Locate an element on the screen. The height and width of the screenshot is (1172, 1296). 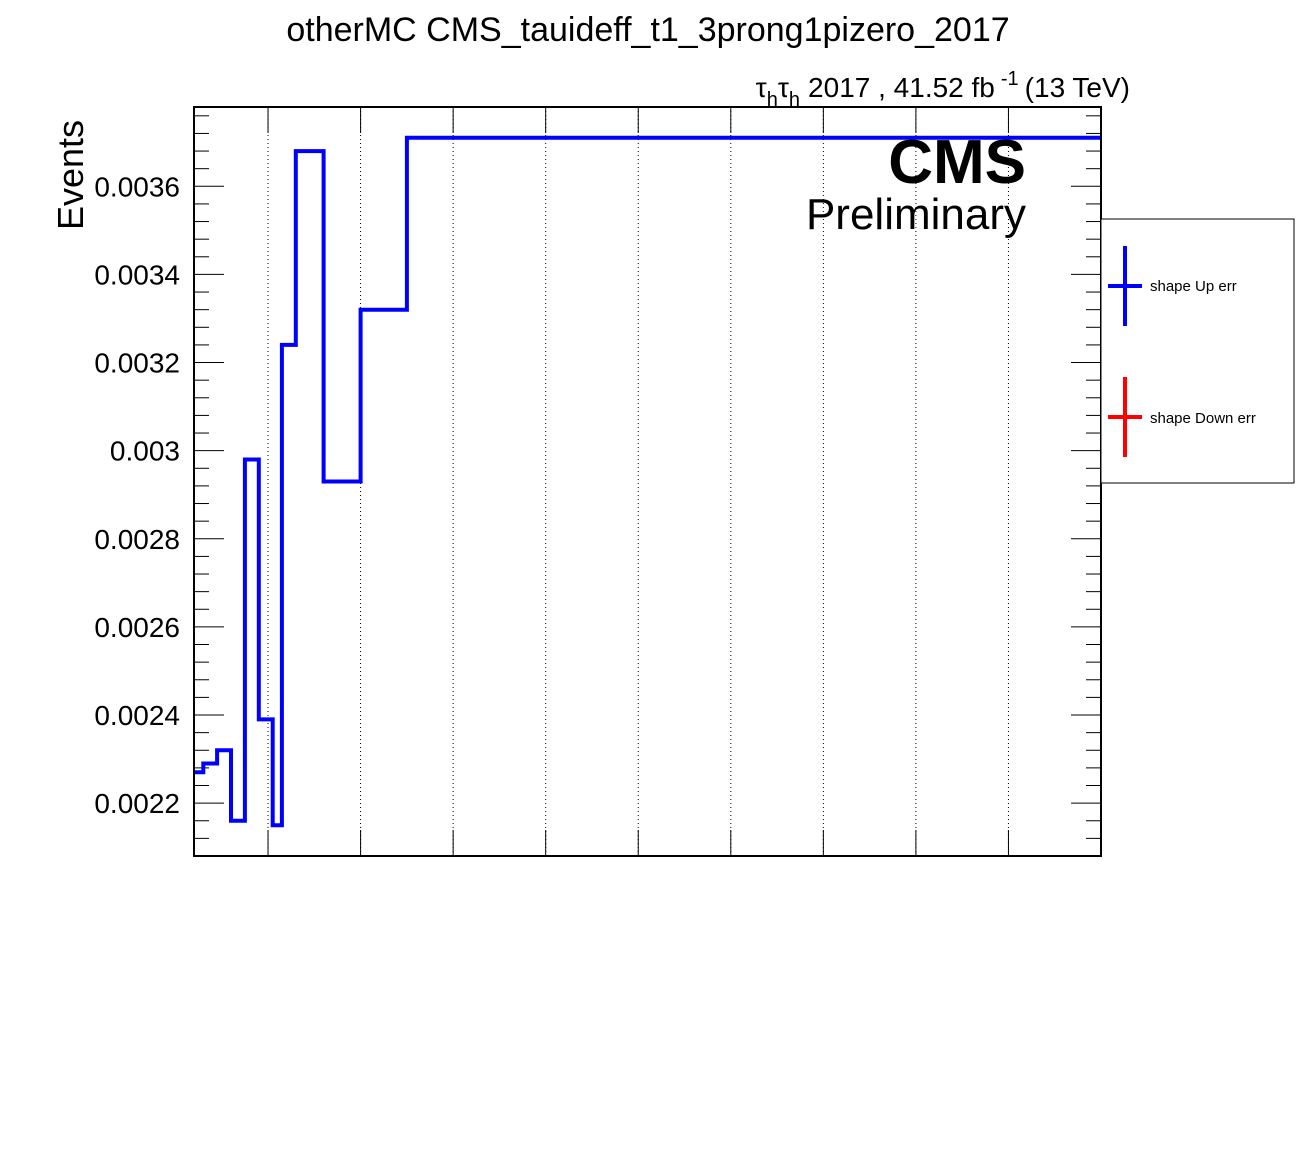
lumi-tau-1: τ is located at coordinates (761, 87).